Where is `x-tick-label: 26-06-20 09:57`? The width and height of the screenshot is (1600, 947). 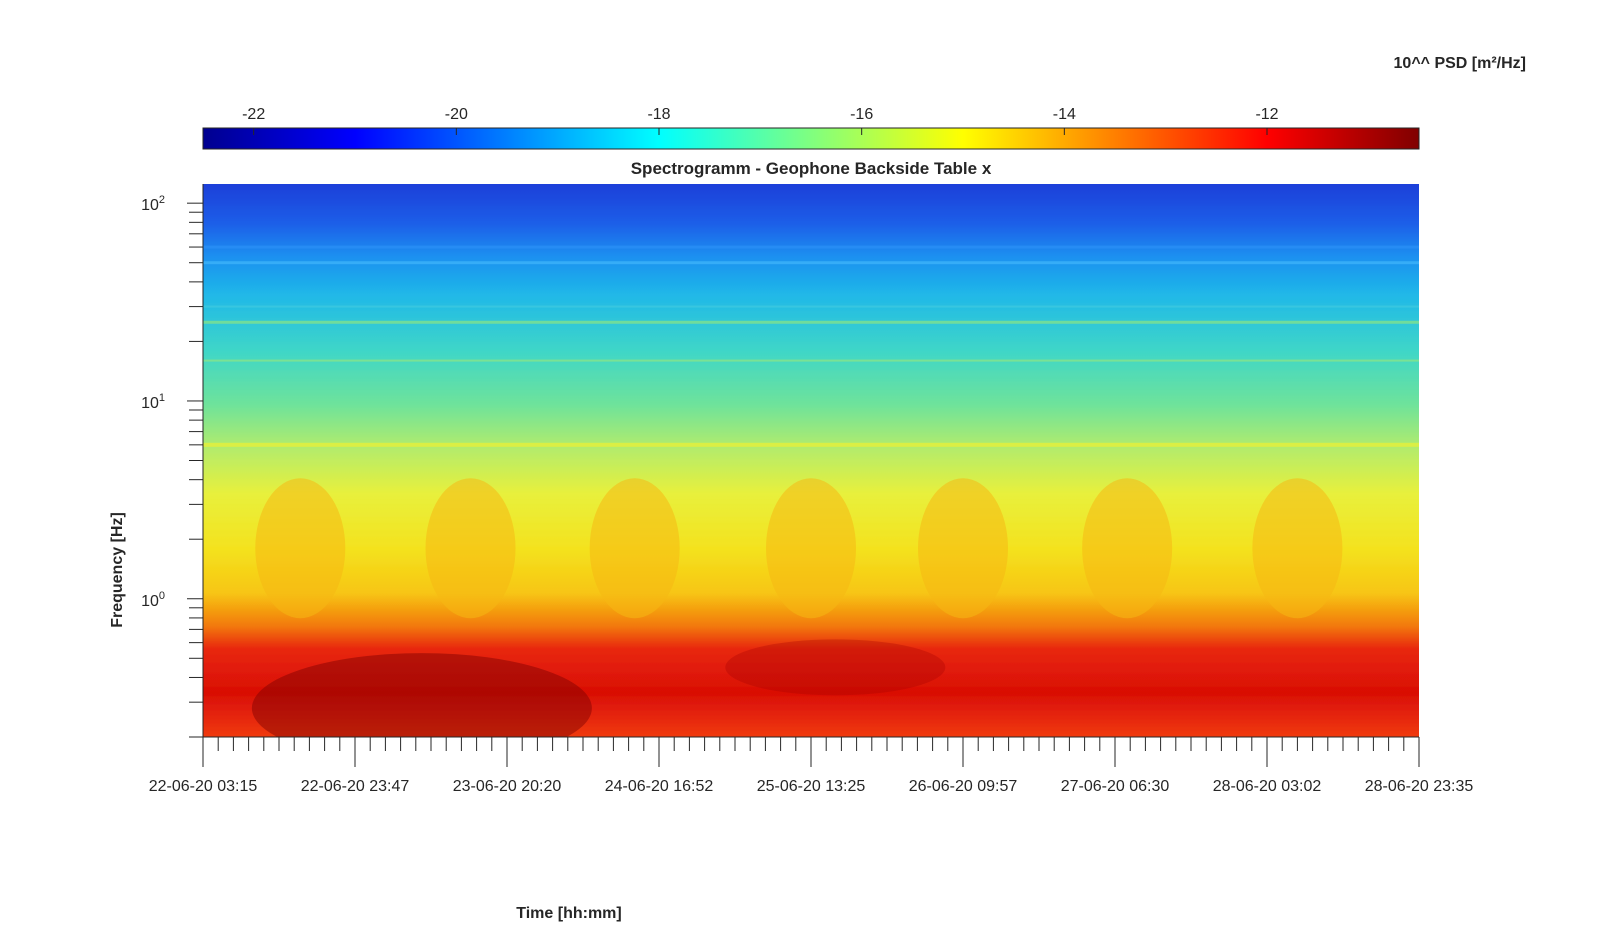 x-tick-label: 26-06-20 09:57 is located at coordinates (963, 786).